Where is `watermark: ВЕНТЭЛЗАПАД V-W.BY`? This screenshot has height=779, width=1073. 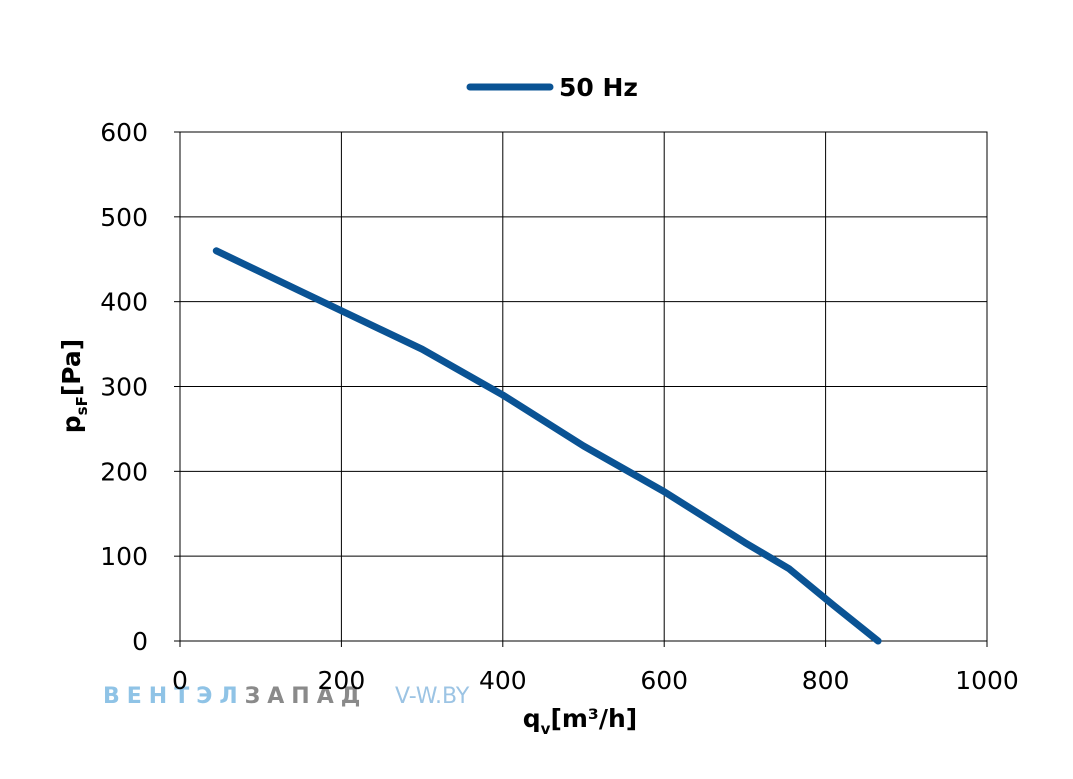
watermark: ВЕНТЭЛЗАПАД V-W.BY is located at coordinates (286, 696).